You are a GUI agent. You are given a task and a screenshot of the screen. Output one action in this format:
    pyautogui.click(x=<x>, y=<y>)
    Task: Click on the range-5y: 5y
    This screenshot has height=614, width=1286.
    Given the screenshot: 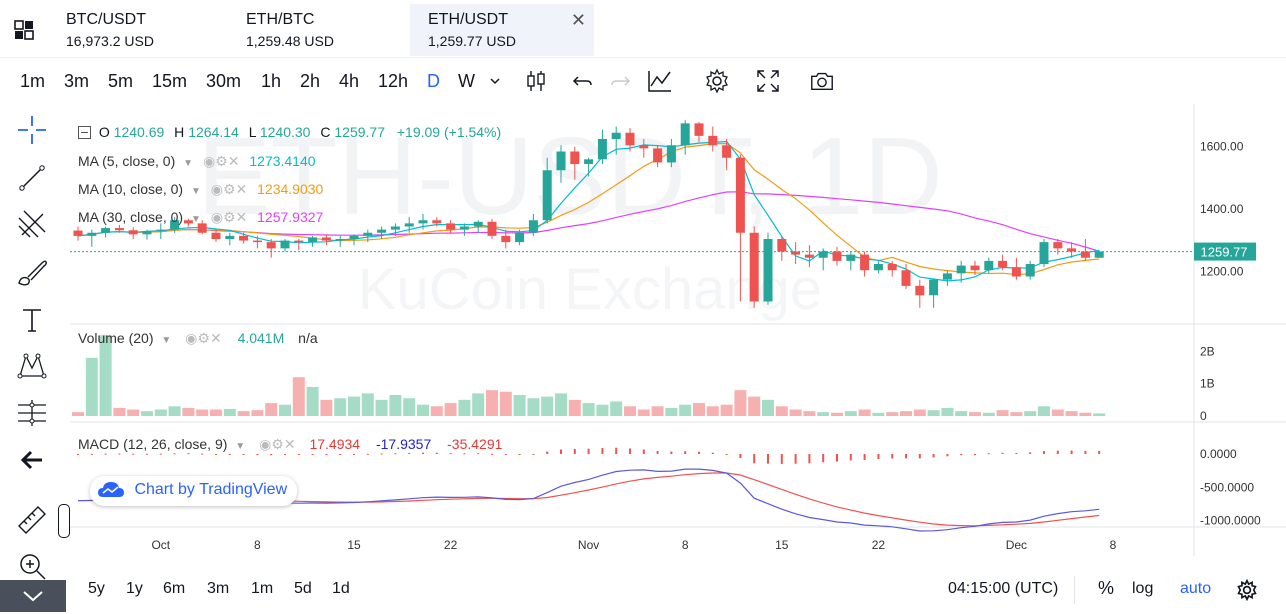 What is the action you would take?
    pyautogui.click(x=96, y=588)
    